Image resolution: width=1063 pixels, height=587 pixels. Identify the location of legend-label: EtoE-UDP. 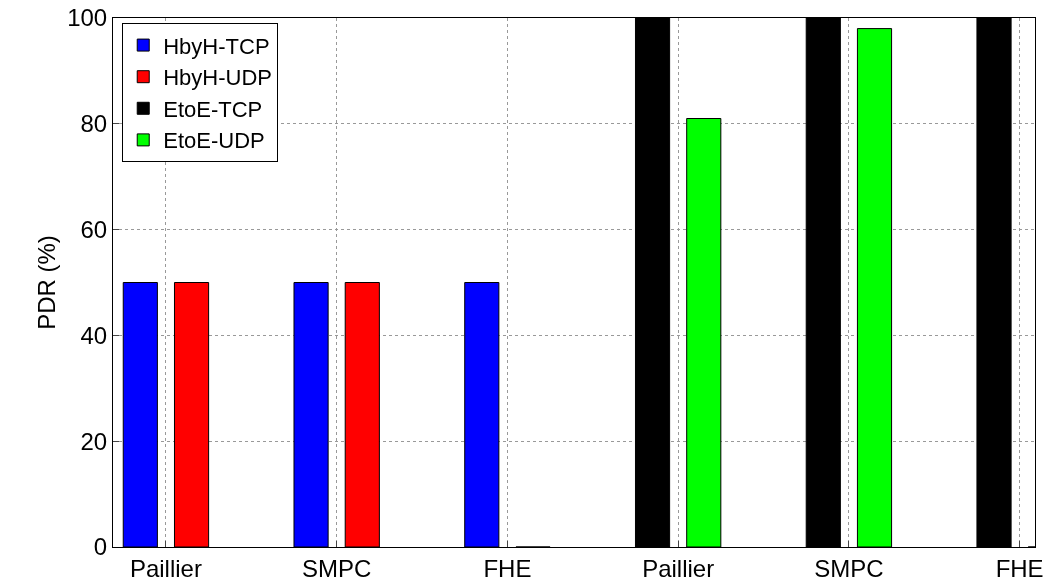
(214, 141).